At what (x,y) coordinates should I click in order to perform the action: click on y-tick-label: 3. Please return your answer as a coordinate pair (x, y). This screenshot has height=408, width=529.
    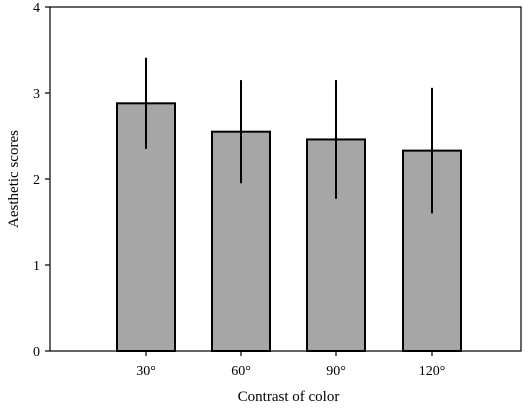
    Looking at the image, I should click on (36, 94).